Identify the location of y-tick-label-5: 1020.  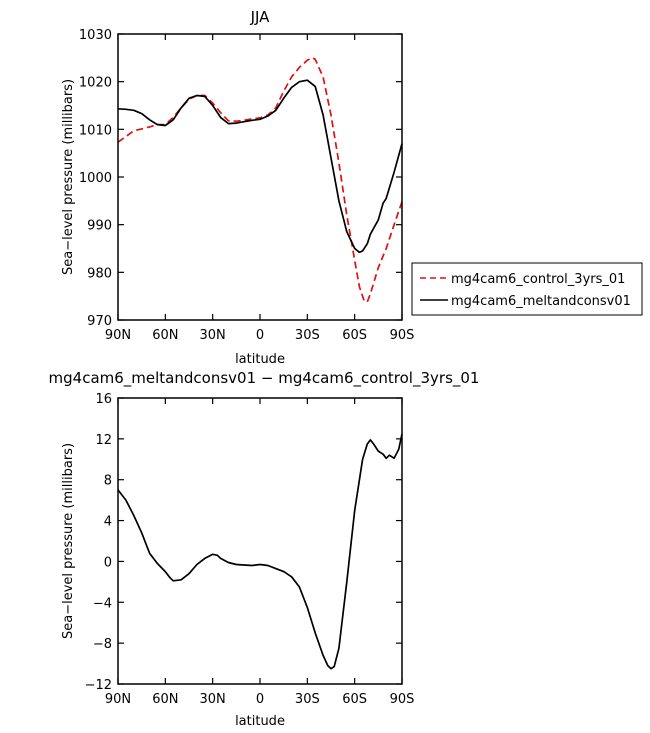
(95, 83).